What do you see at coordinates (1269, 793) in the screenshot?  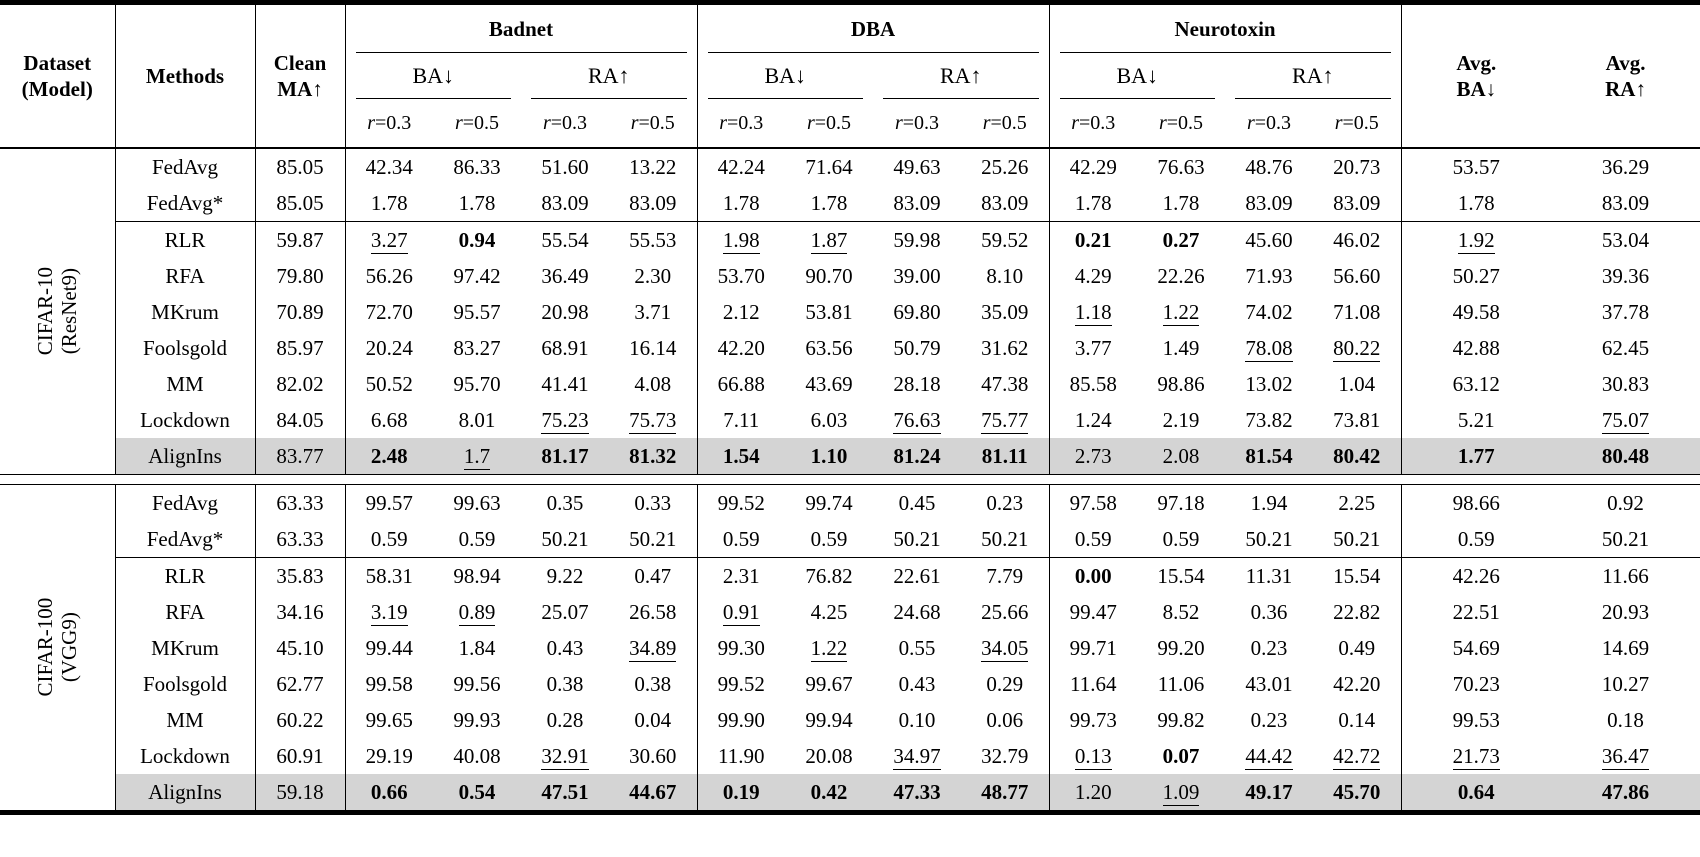 I see `value-cell: 49.17` at bounding box center [1269, 793].